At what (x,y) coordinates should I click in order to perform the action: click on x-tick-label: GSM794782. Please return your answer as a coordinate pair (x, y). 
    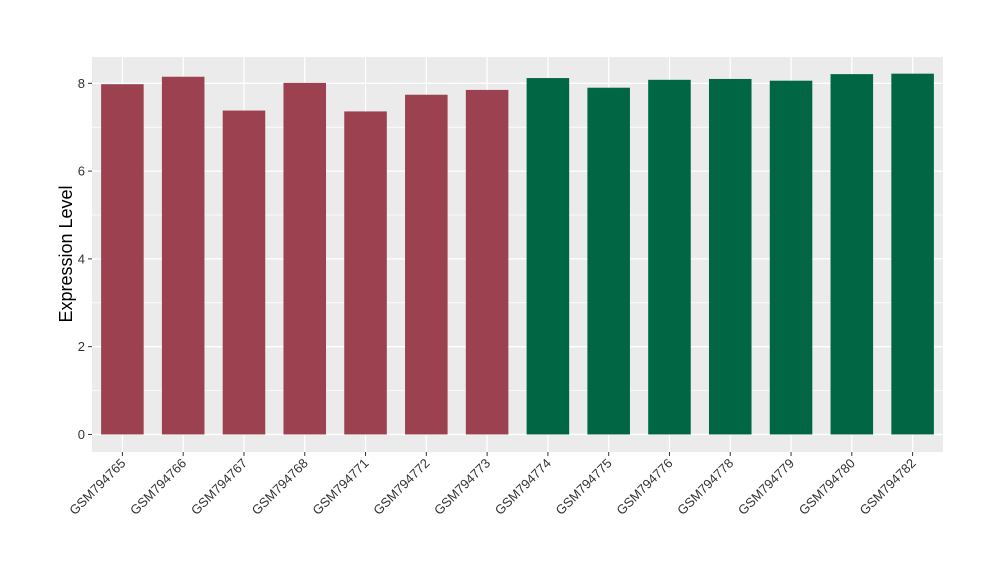
    Looking at the image, I should click on (888, 487).